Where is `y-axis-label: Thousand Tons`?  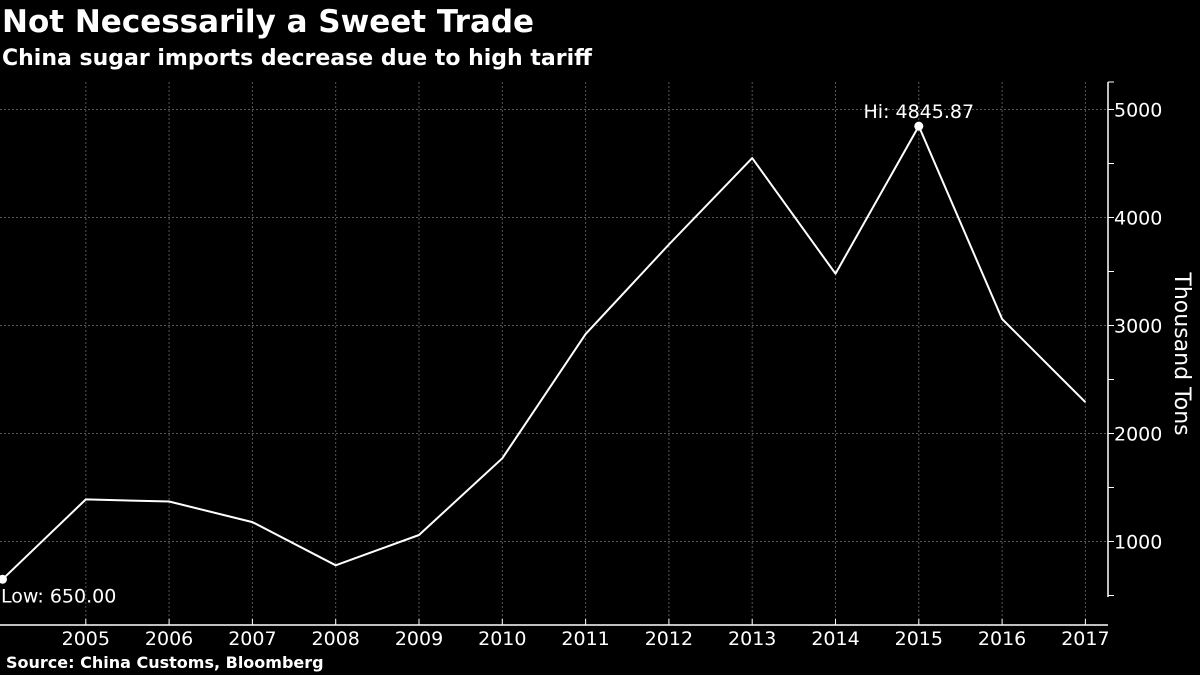
y-axis-label: Thousand Tons is located at coordinates (1181, 353).